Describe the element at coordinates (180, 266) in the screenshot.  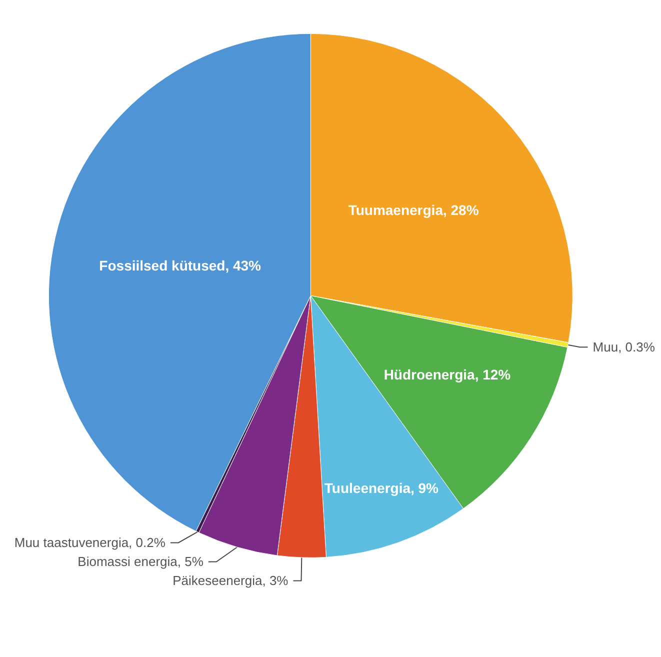
I see `slice-label: Fossiilsed kütused, 43%` at that location.